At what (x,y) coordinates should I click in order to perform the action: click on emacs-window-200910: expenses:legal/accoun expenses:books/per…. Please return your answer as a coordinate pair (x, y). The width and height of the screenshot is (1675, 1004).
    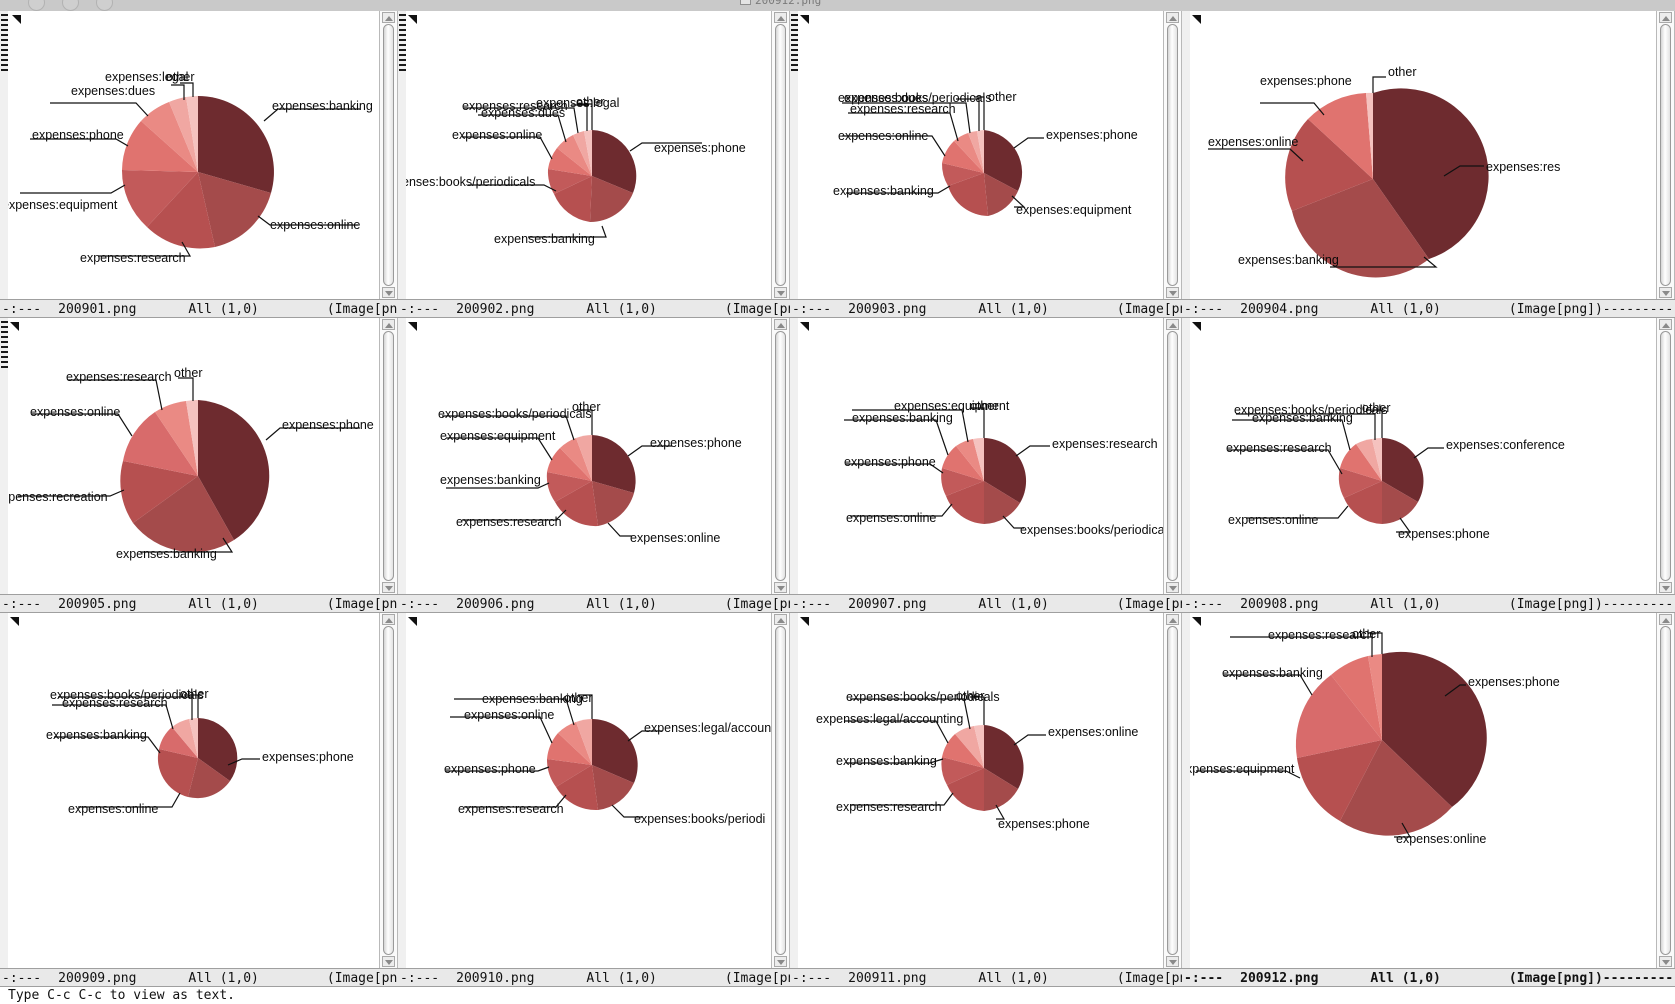
    Looking at the image, I should click on (594, 800).